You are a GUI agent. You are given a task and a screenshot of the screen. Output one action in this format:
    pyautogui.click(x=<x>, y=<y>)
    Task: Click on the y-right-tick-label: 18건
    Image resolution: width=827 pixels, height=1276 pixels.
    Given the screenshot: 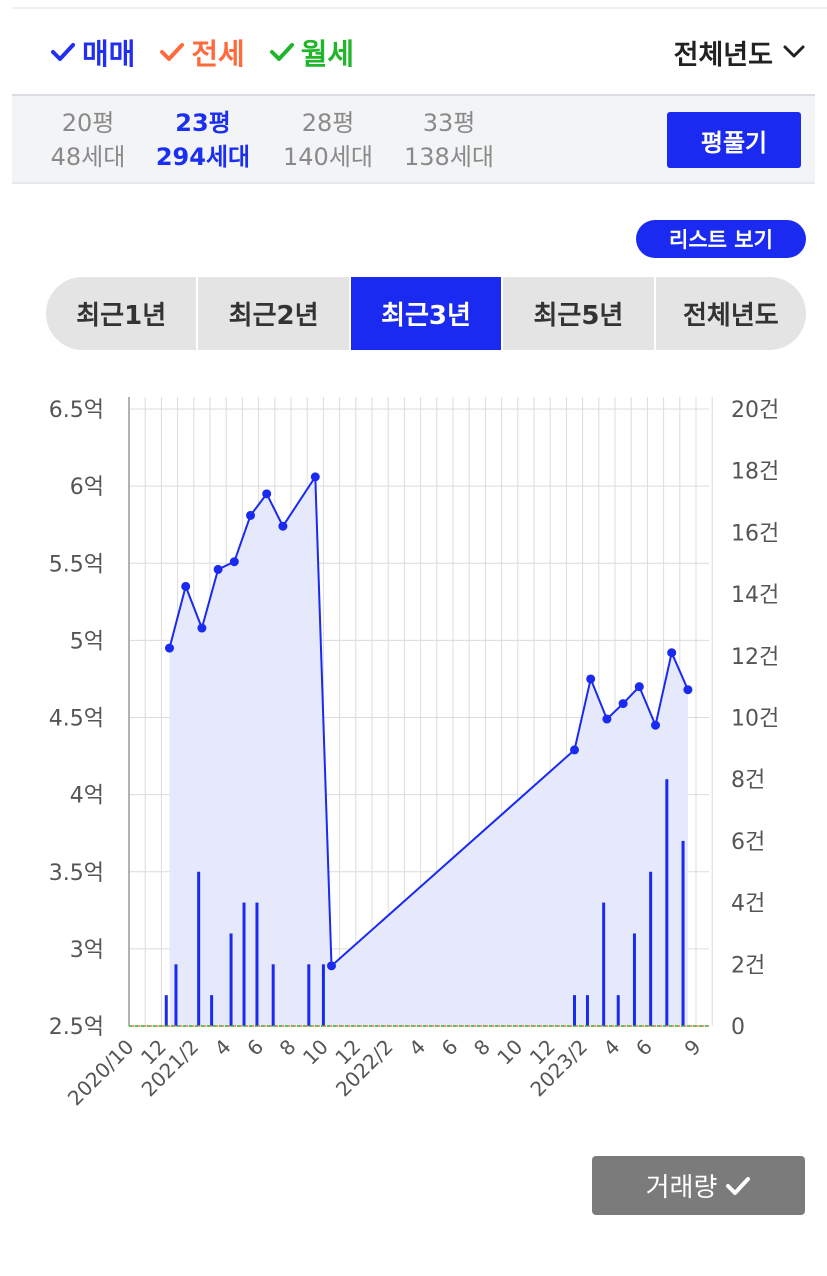 What is the action you would take?
    pyautogui.click(x=755, y=472)
    